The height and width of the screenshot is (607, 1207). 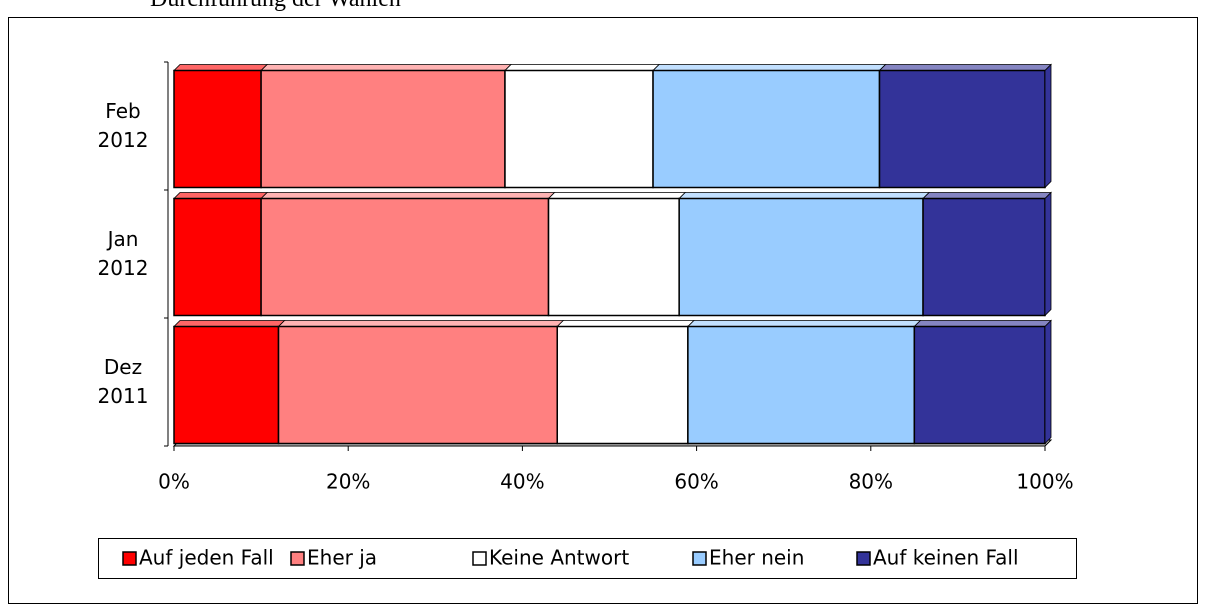 What do you see at coordinates (342, 558) in the screenshot?
I see `legend-label: Eher ja` at bounding box center [342, 558].